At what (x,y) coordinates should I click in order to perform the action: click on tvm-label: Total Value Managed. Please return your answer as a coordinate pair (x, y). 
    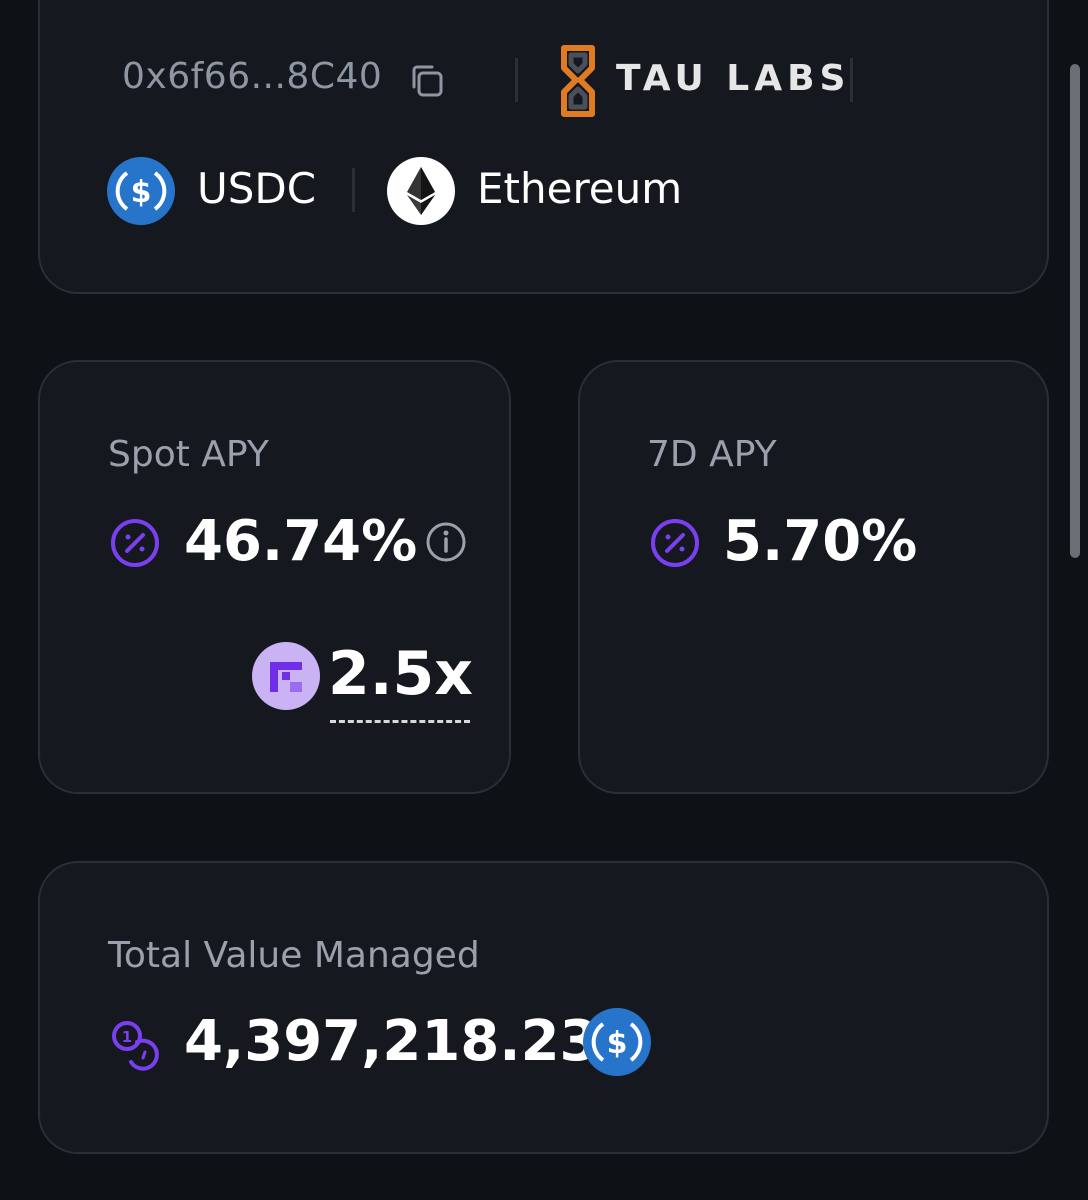
    Looking at the image, I should click on (294, 955).